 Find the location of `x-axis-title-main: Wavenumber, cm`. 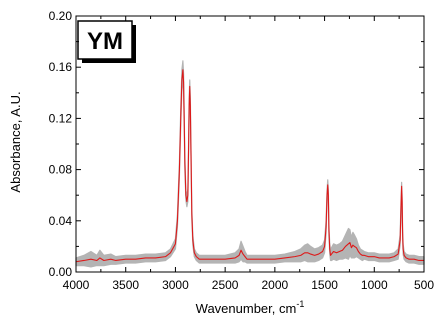

x-axis-title-main: Wavenumber, cm is located at coordinates (246, 308).